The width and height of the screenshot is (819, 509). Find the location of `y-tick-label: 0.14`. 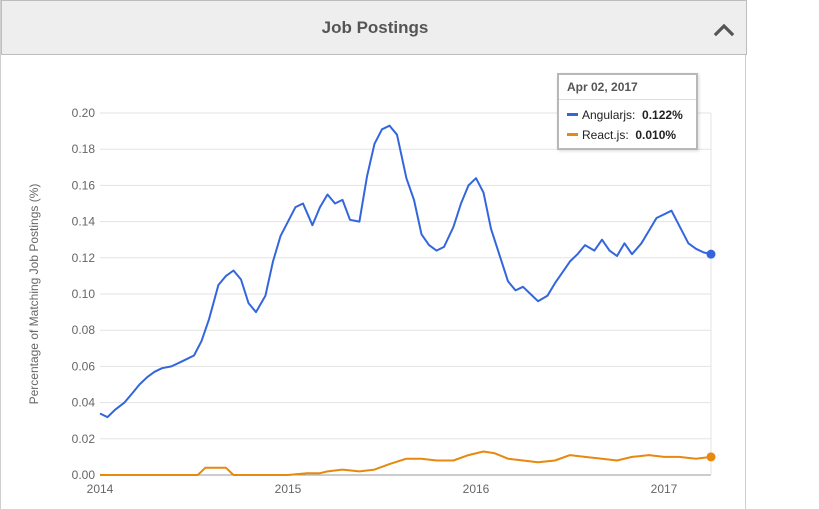

y-tick-label: 0.14 is located at coordinates (84, 222).